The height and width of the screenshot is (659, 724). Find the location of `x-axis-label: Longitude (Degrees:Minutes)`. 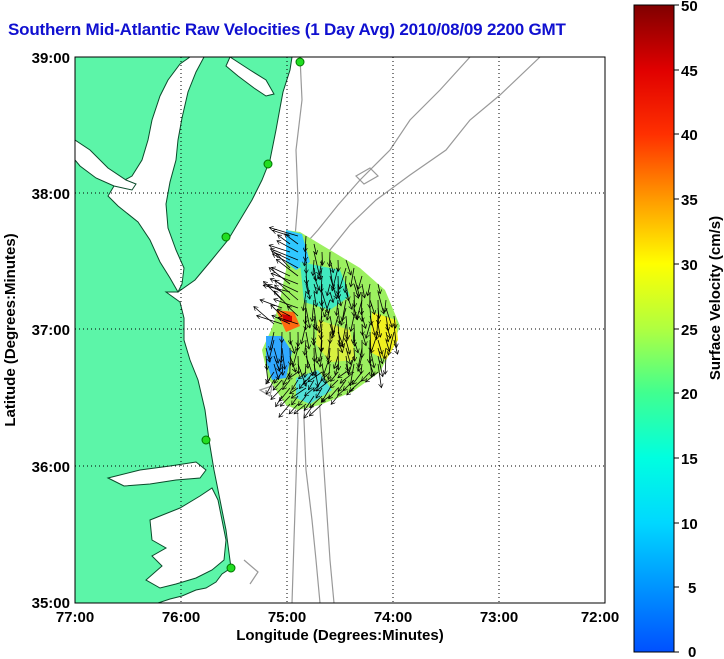

x-axis-label: Longitude (Degrees:Minutes) is located at coordinates (340, 635).